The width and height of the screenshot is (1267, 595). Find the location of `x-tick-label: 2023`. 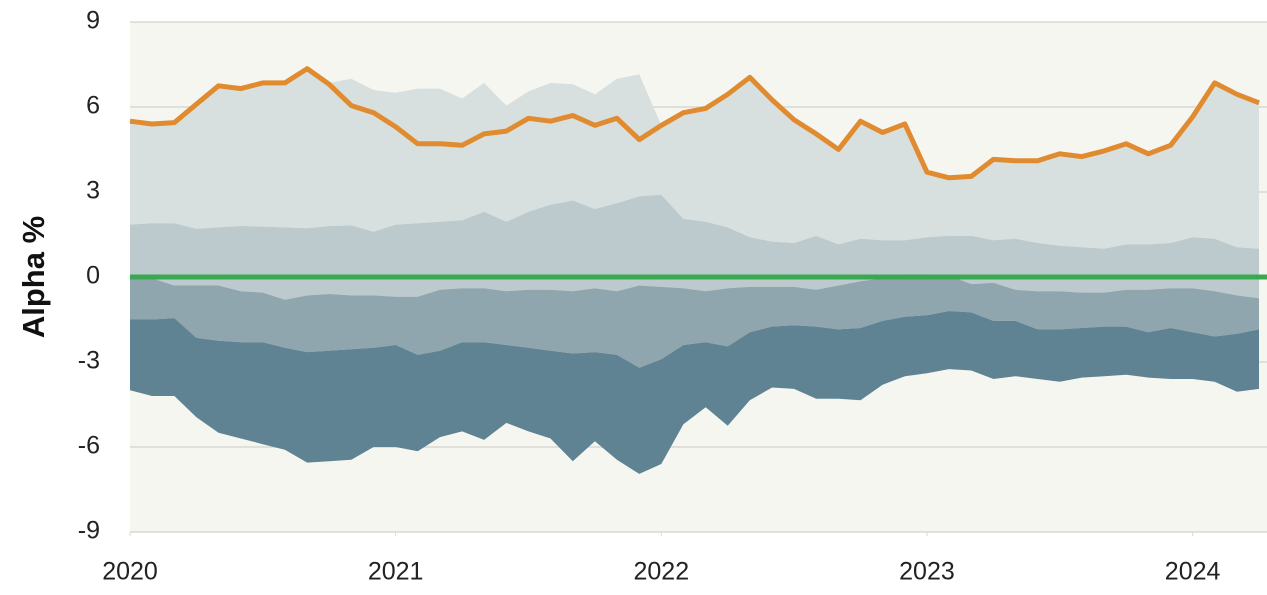

x-tick-label: 2023 is located at coordinates (927, 572).